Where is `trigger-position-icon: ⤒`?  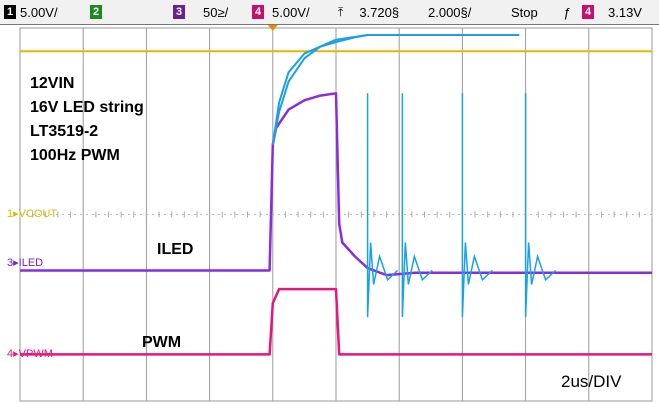
trigger-position-icon: ⤒ is located at coordinates (341, 11).